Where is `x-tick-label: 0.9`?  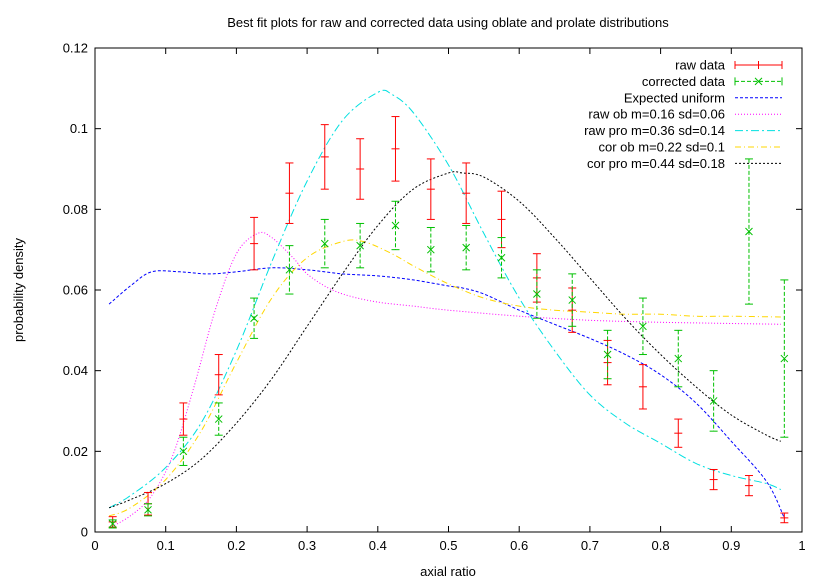
x-tick-label: 0.9 is located at coordinates (731, 545).